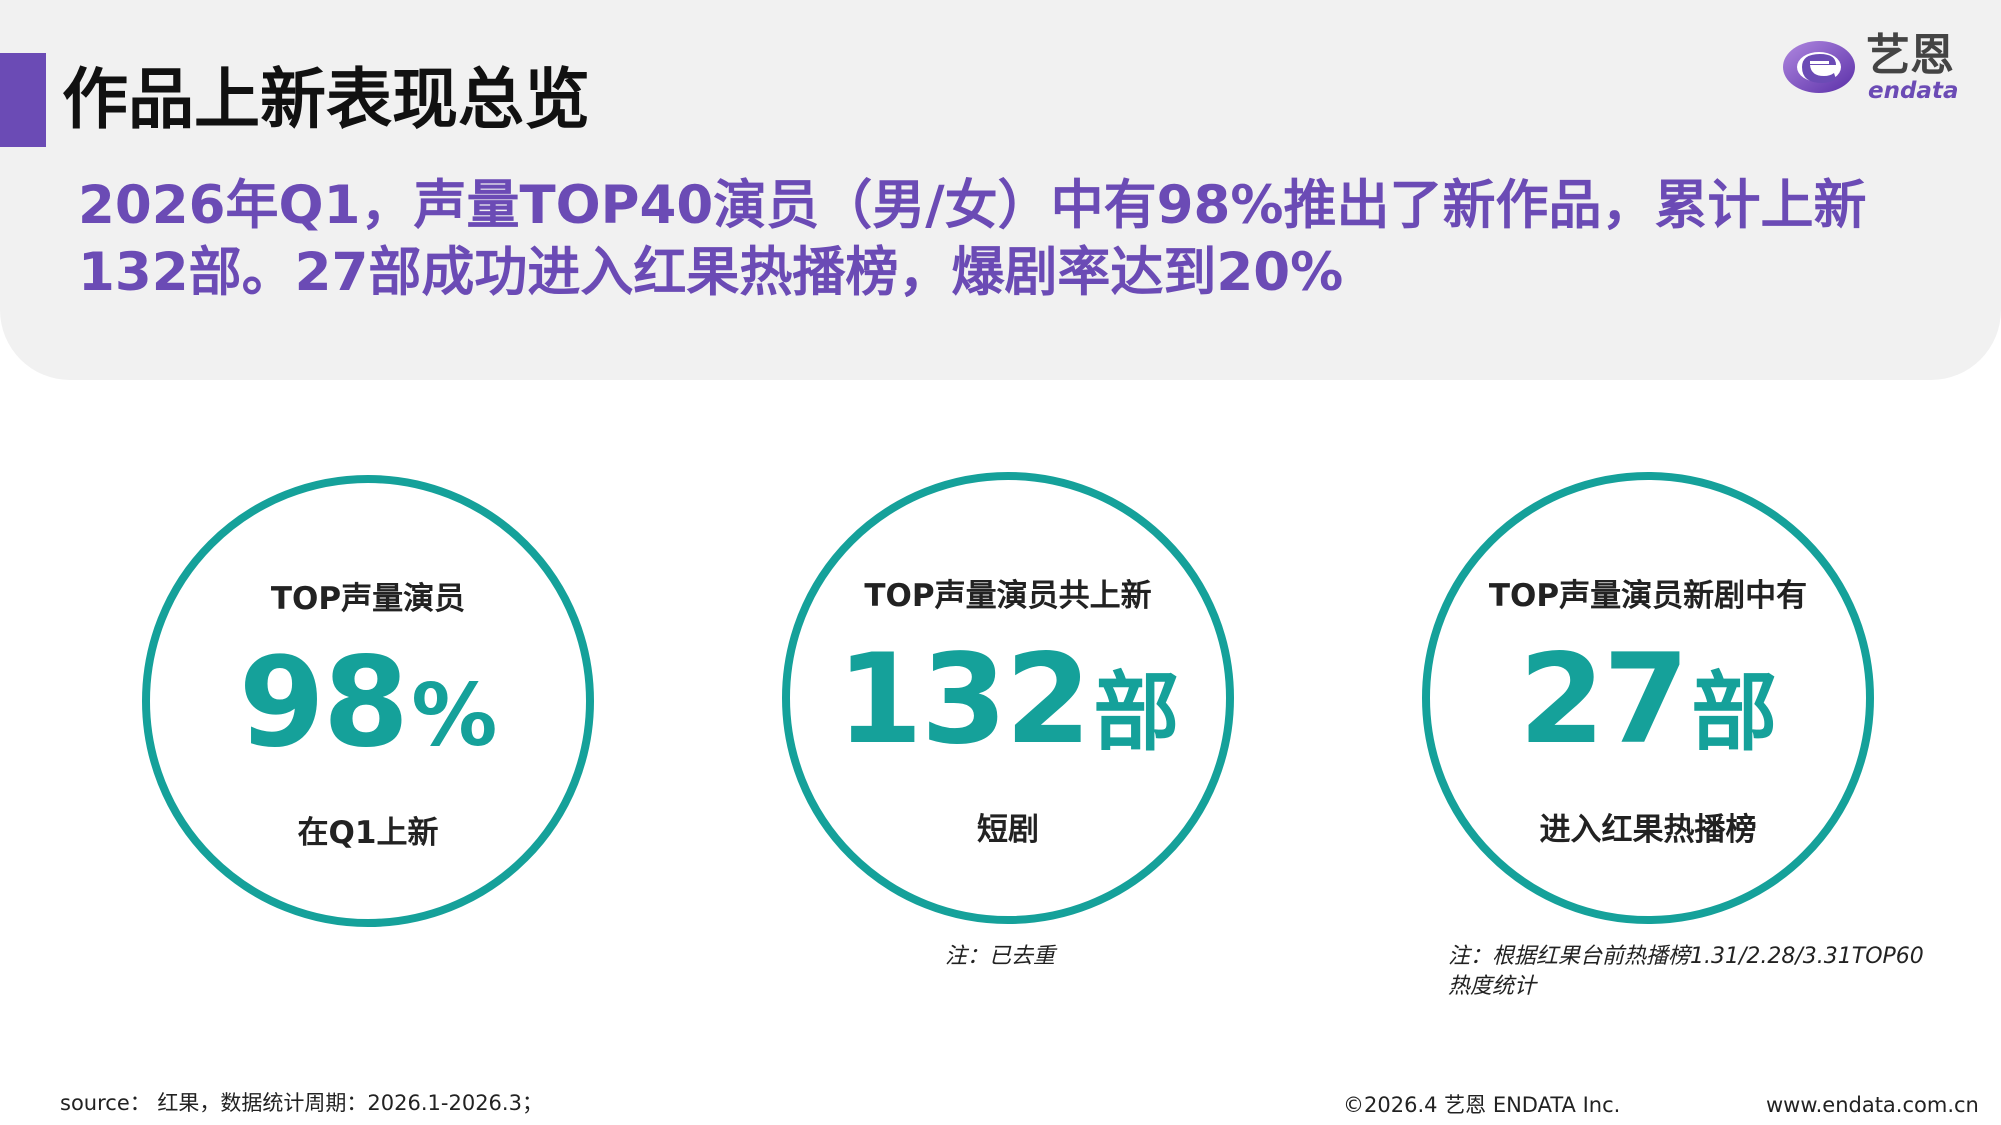 The image size is (2001, 1125). What do you see at coordinates (1482, 1105) in the screenshot?
I see `footer-copyright: ©2026.4 艺恩 ENDATA Inc.` at bounding box center [1482, 1105].